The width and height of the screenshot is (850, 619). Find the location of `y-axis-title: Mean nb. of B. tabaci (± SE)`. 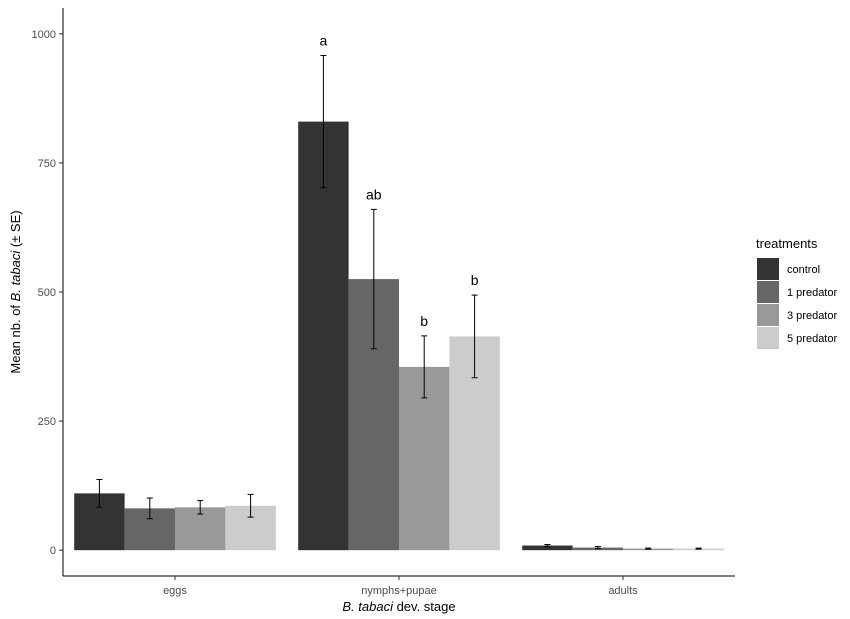

y-axis-title: Mean nb. of B. tabaci (± SE) is located at coordinates (15, 291).